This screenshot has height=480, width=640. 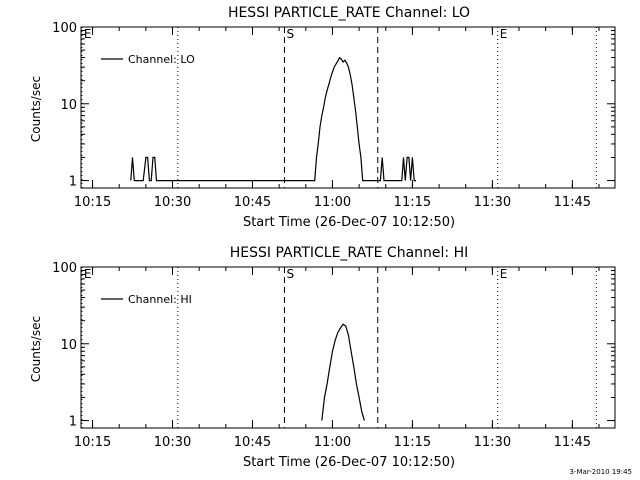 I want to click on footer-timestamp: 3-Mar-2010 19:45, so click(x=600, y=472).